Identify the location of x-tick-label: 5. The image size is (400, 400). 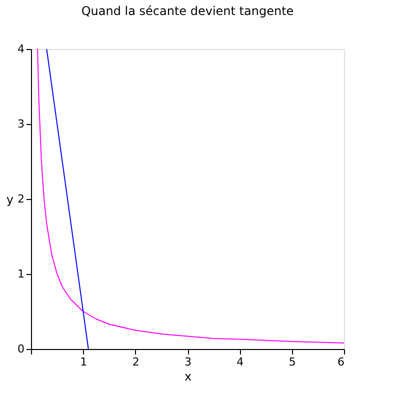
(292, 362).